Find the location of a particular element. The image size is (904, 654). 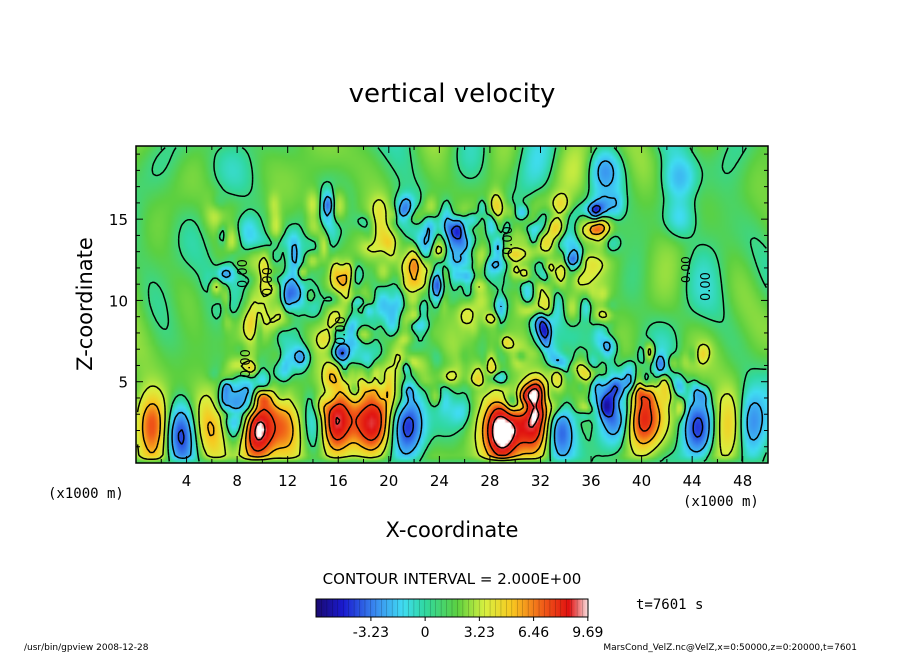

x-tick-label: 8 is located at coordinates (237, 481).